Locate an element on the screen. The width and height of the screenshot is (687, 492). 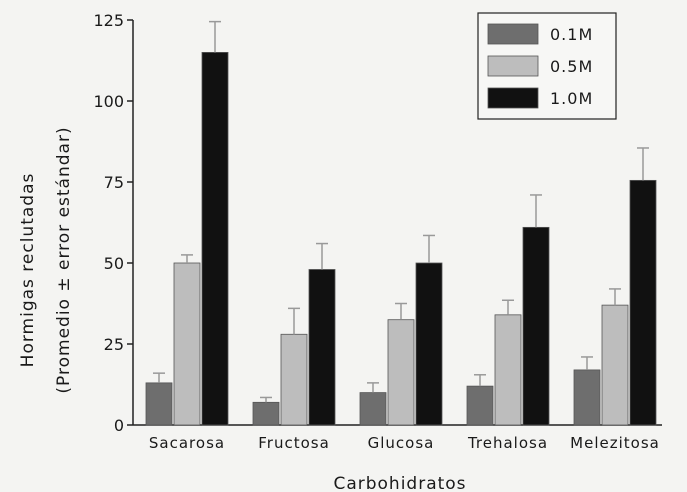
bar-1.0M-Melezitosa is located at coordinates (643, 302).